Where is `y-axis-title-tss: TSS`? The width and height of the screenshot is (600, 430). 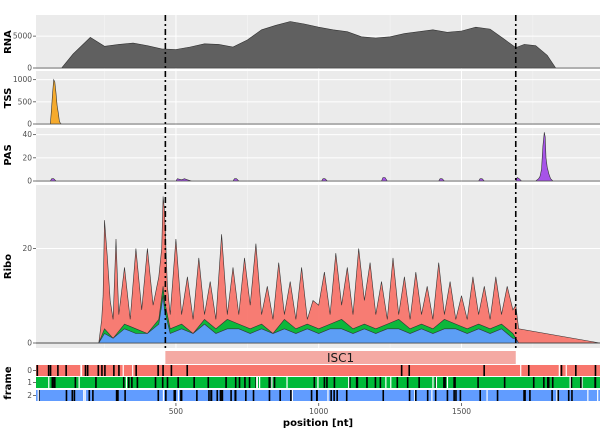 y-axis-title-tss: TSS is located at coordinates (8, 98).